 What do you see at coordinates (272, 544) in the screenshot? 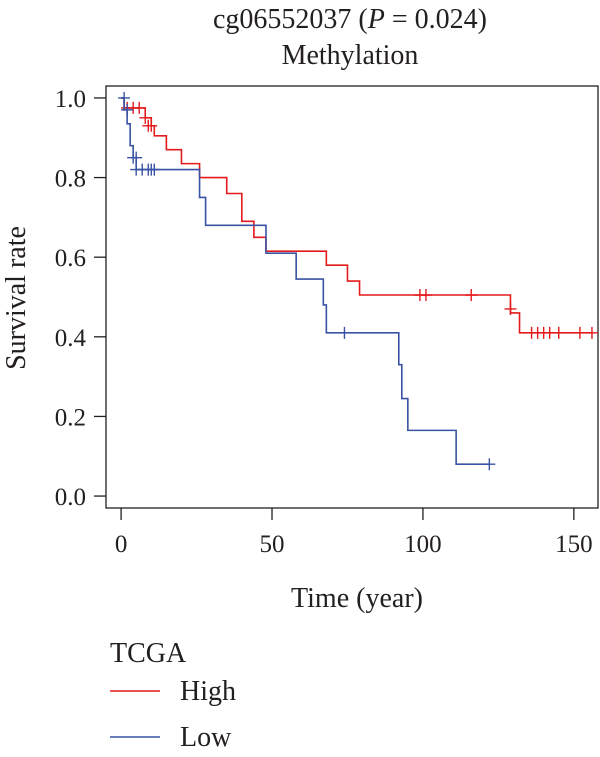
I see `x-tick-label: 50` at bounding box center [272, 544].